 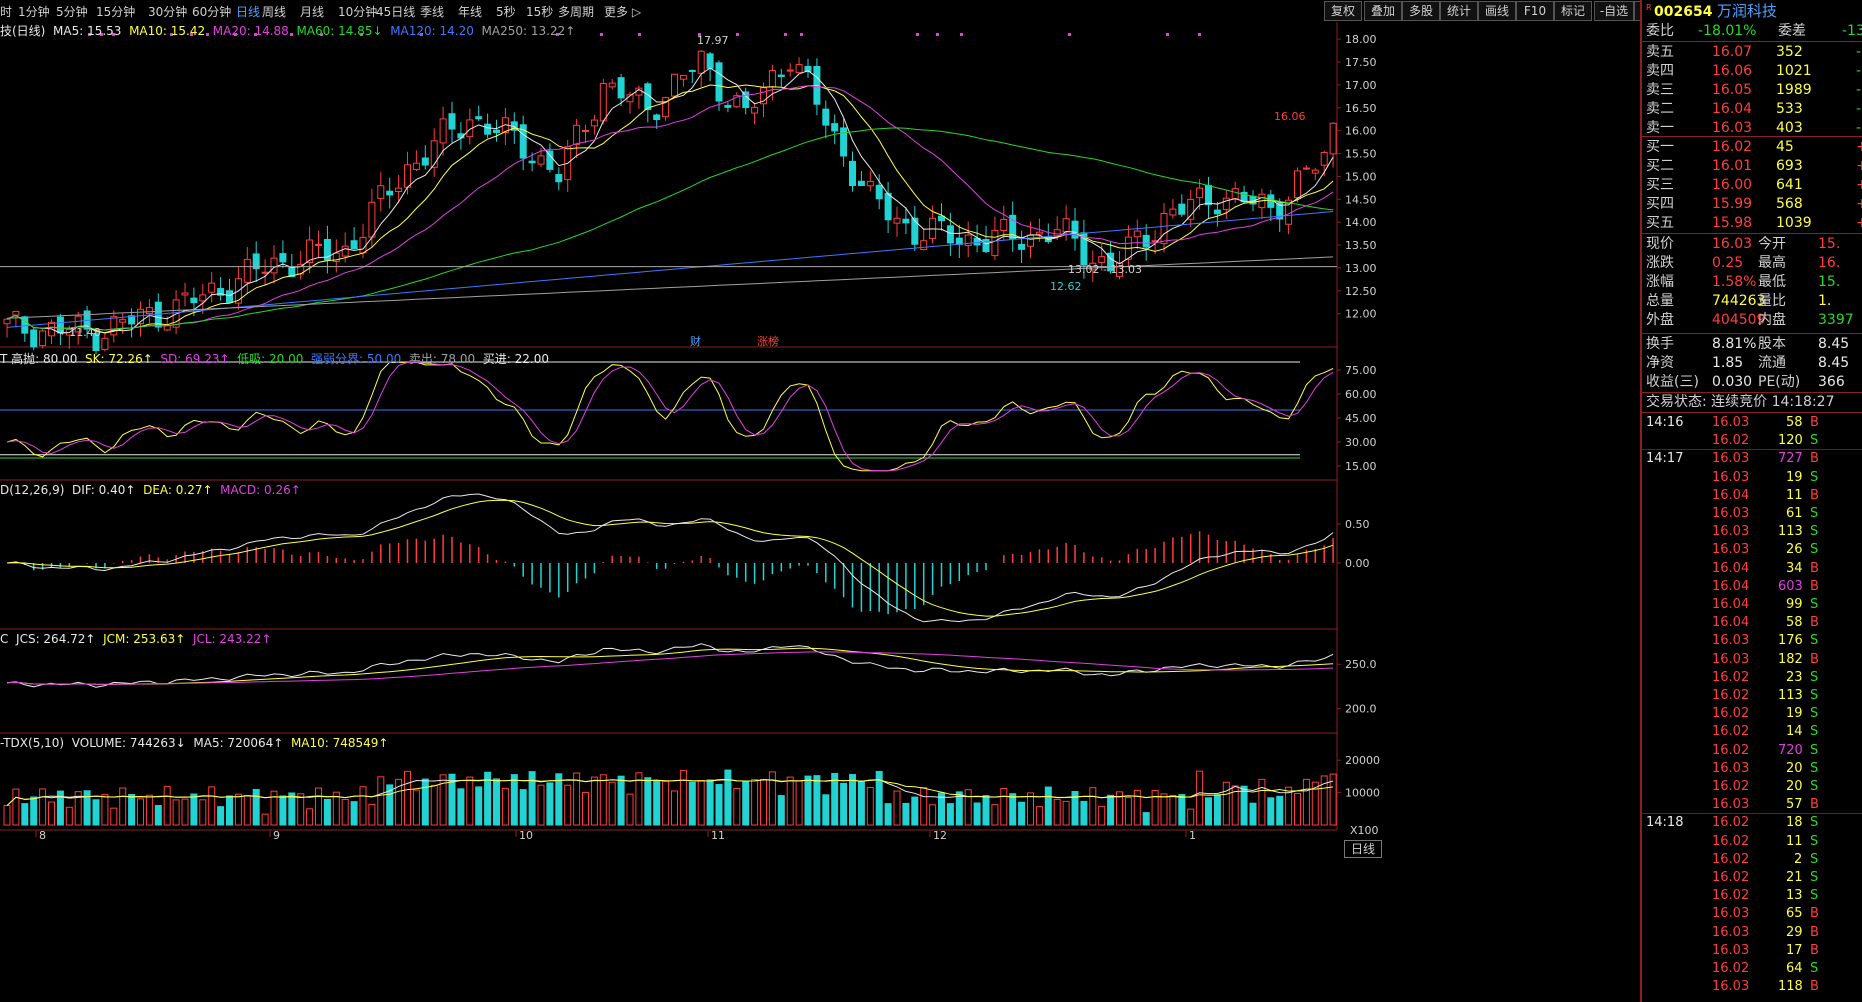 I want to click on toolbar-btn-2: 多股, so click(x=1421, y=11).